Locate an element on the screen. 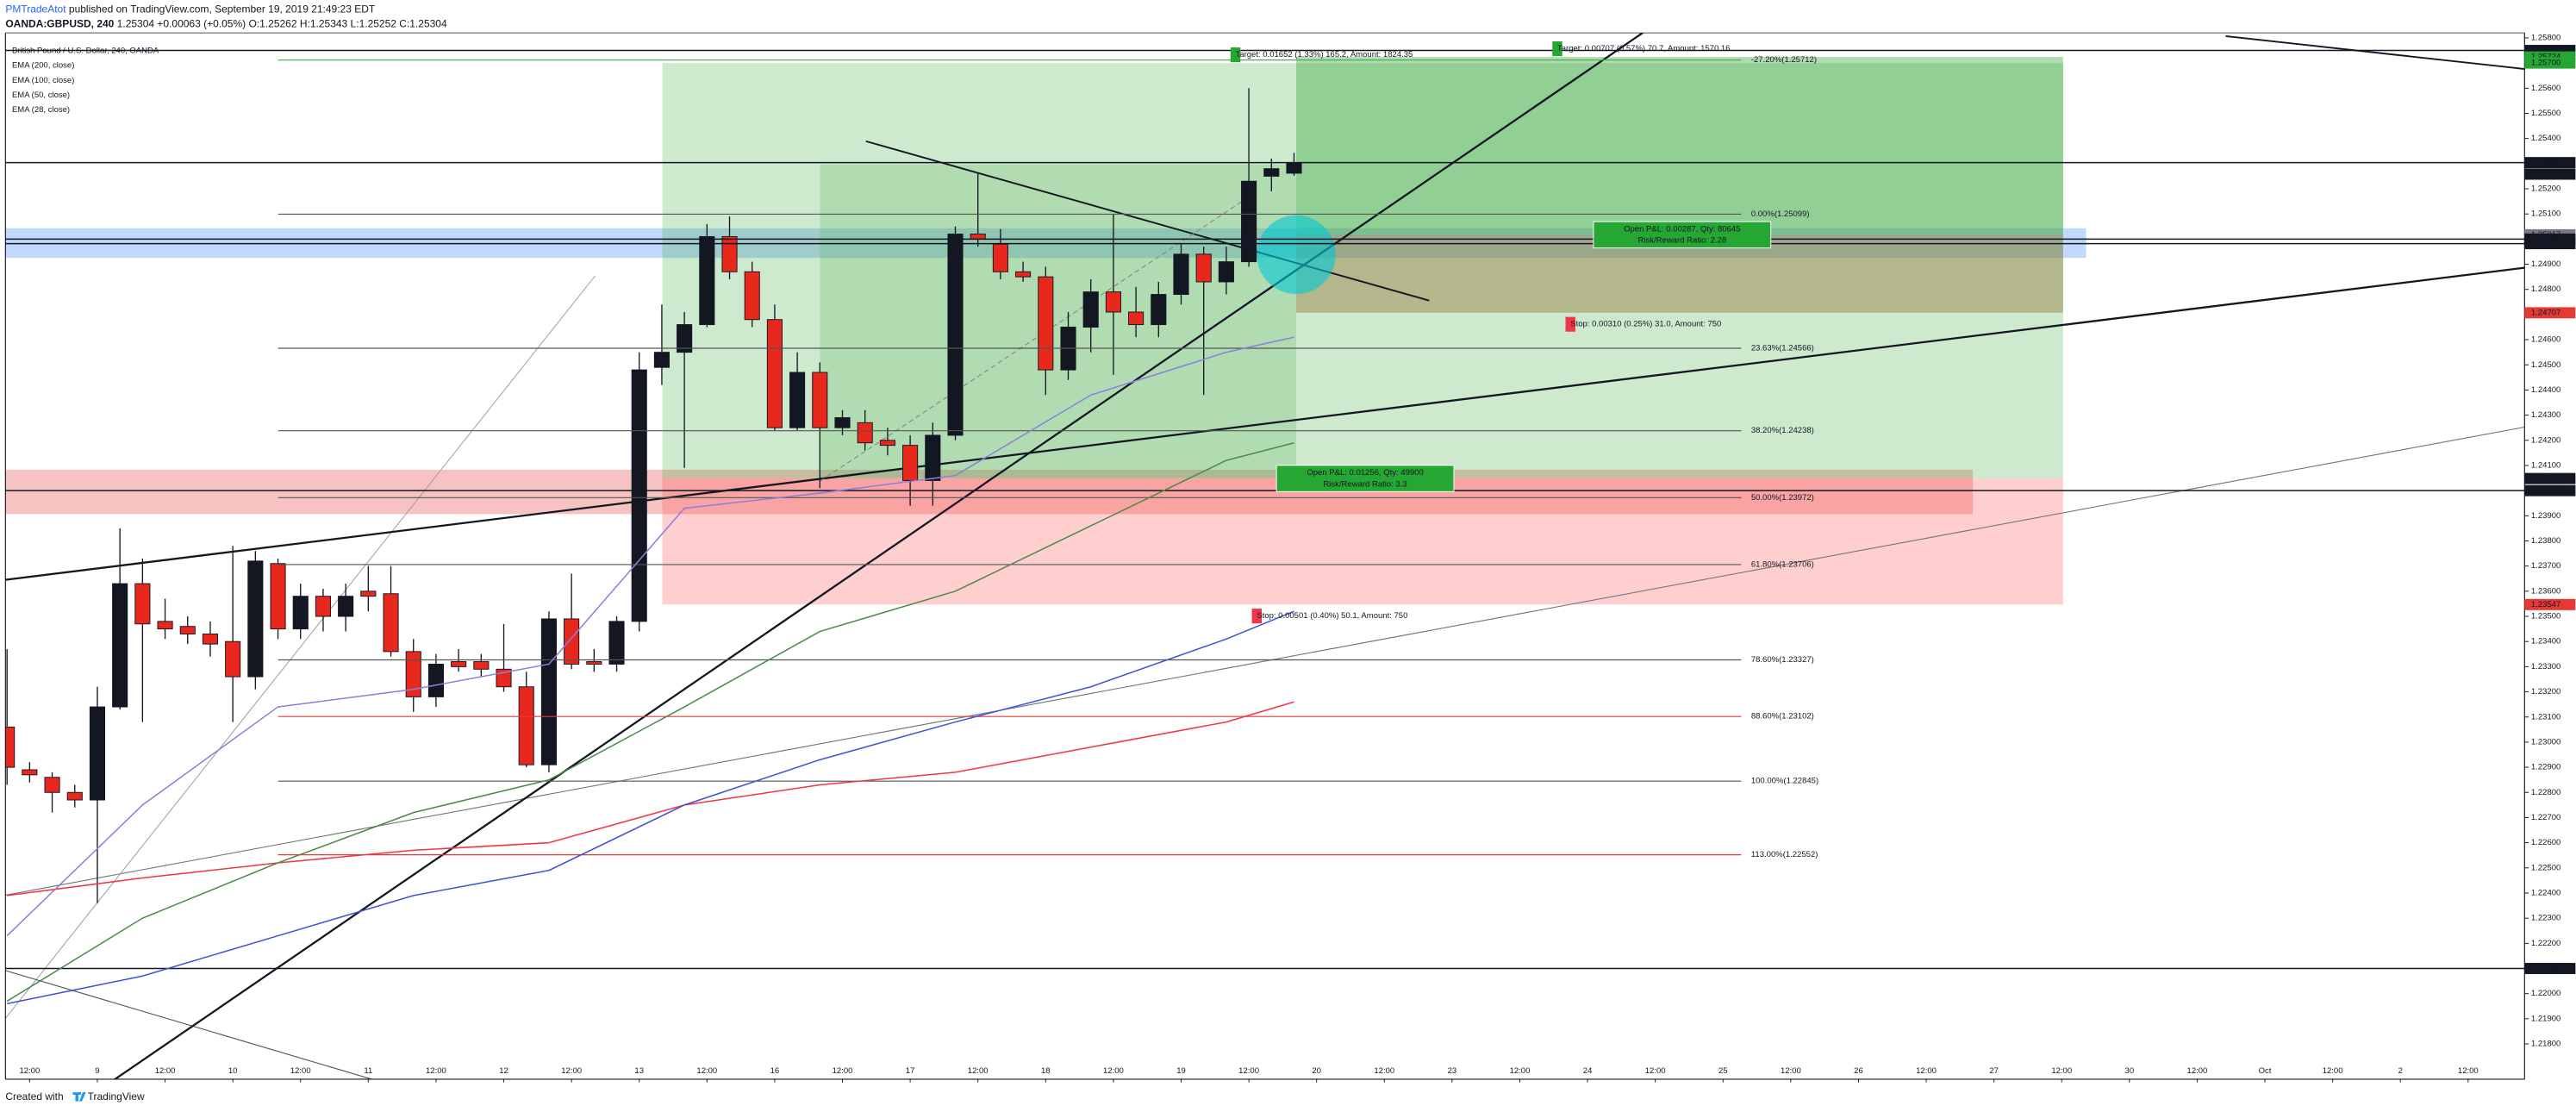  x-tick-label: 19 is located at coordinates (1181, 1071).